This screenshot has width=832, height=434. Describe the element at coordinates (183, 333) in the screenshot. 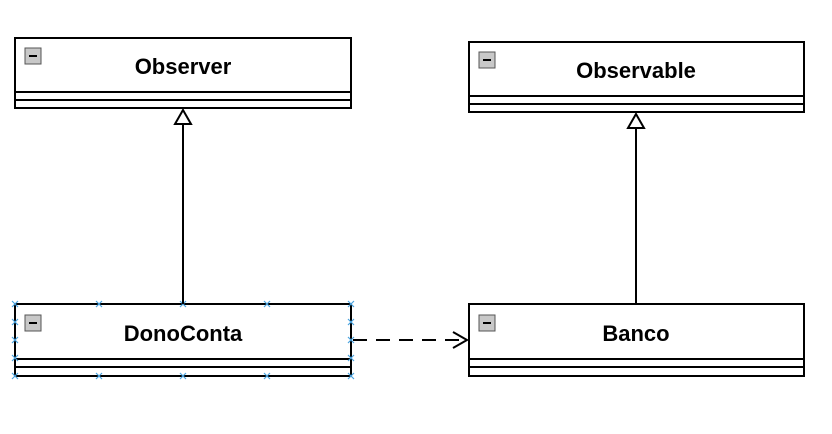

I see `class-dono-conta-name: DonoConta` at that location.